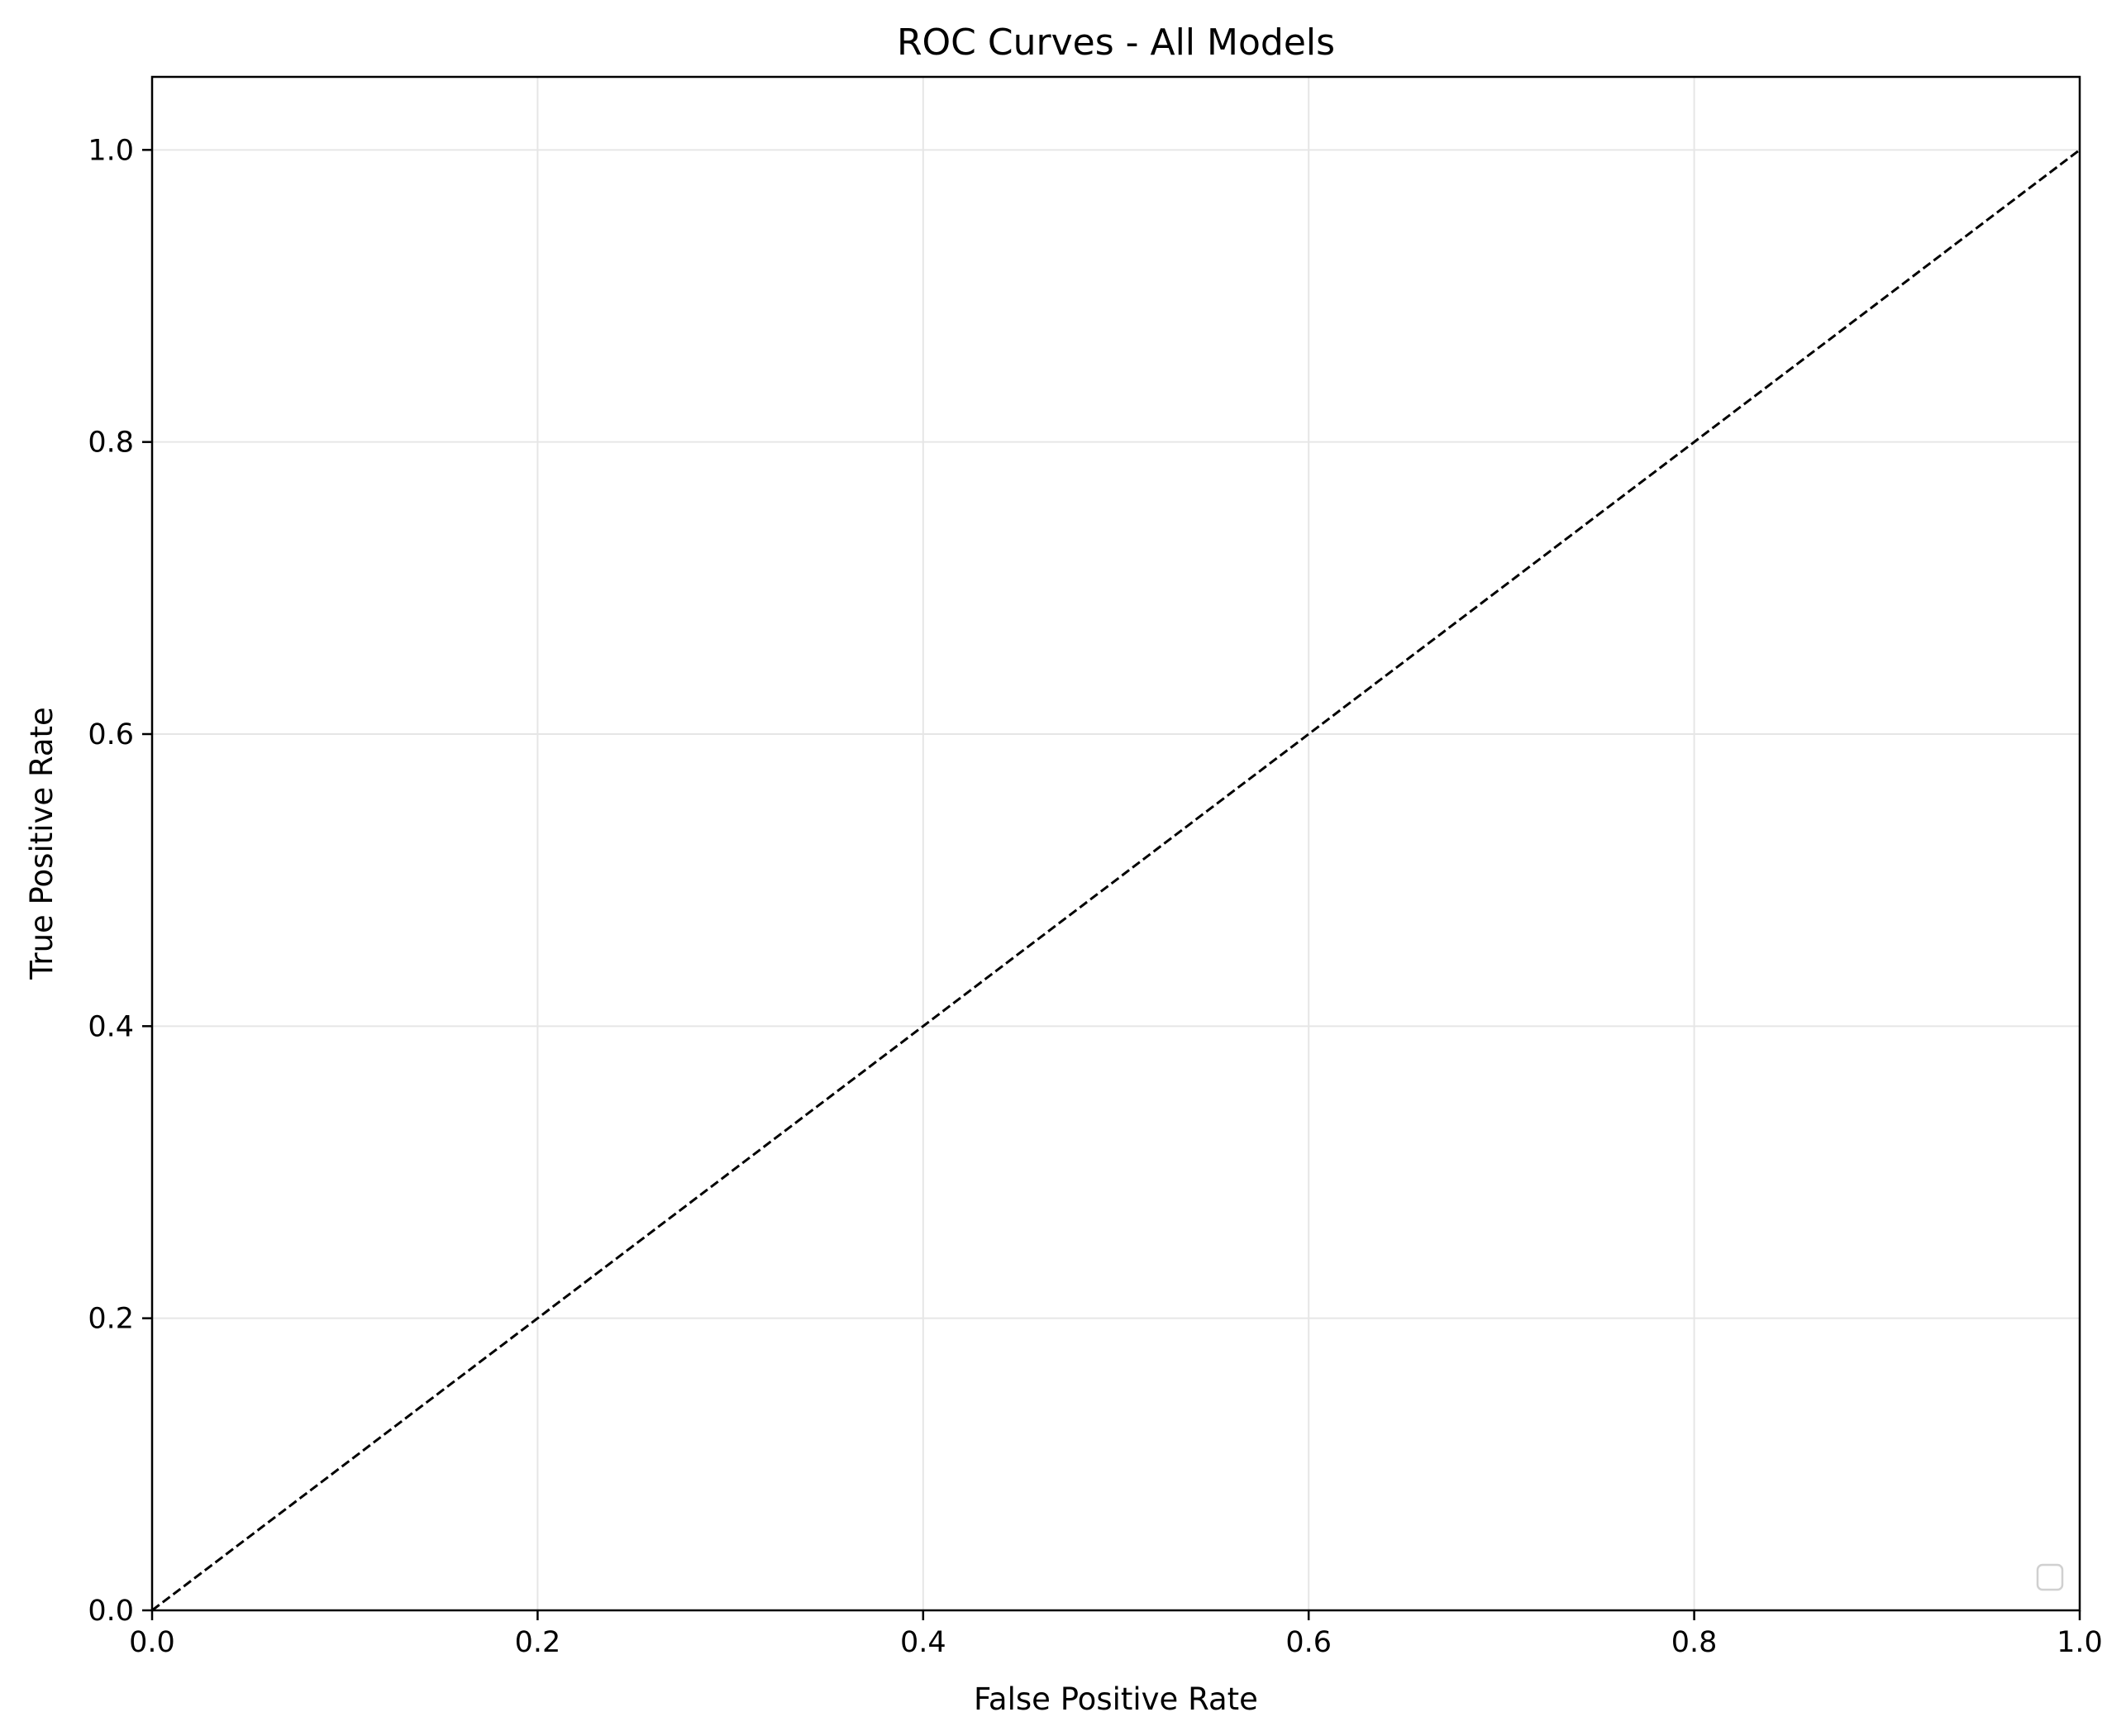 This screenshot has width=2126, height=1736. Describe the element at coordinates (2080, 1642) in the screenshot. I see `x-tick-label: 1.0` at that location.